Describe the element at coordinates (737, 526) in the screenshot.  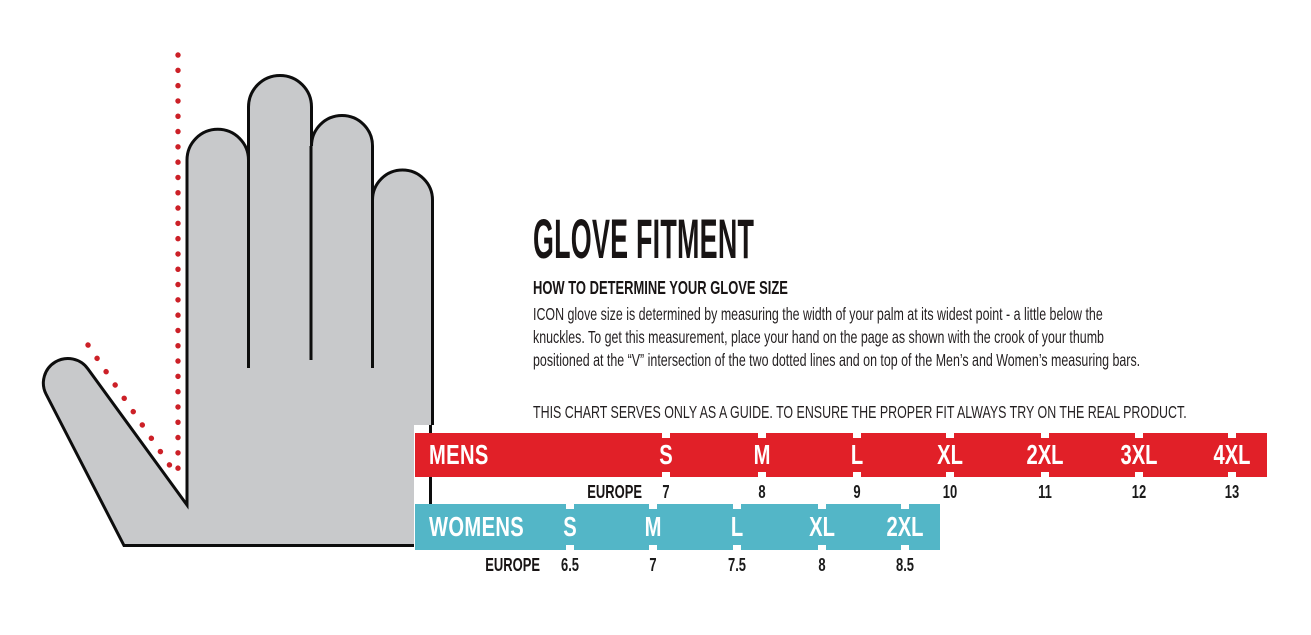
I see `womens-size-label: L` at that location.